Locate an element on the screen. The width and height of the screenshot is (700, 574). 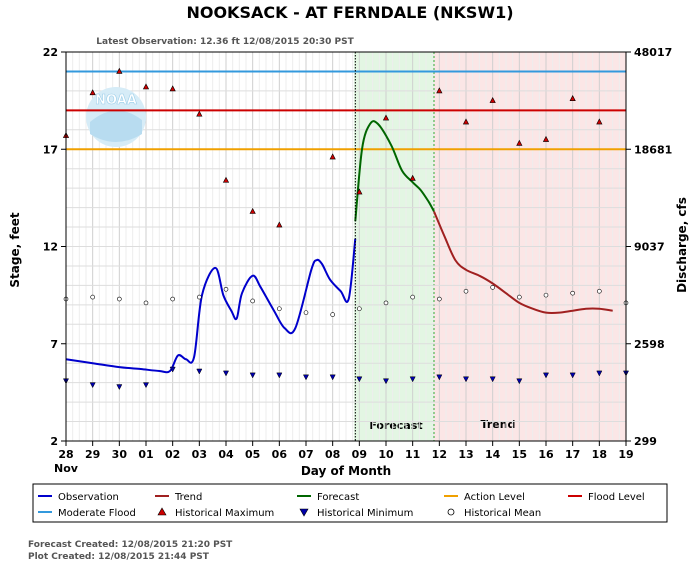
x-tick-label: 03 is located at coordinates (199, 454).